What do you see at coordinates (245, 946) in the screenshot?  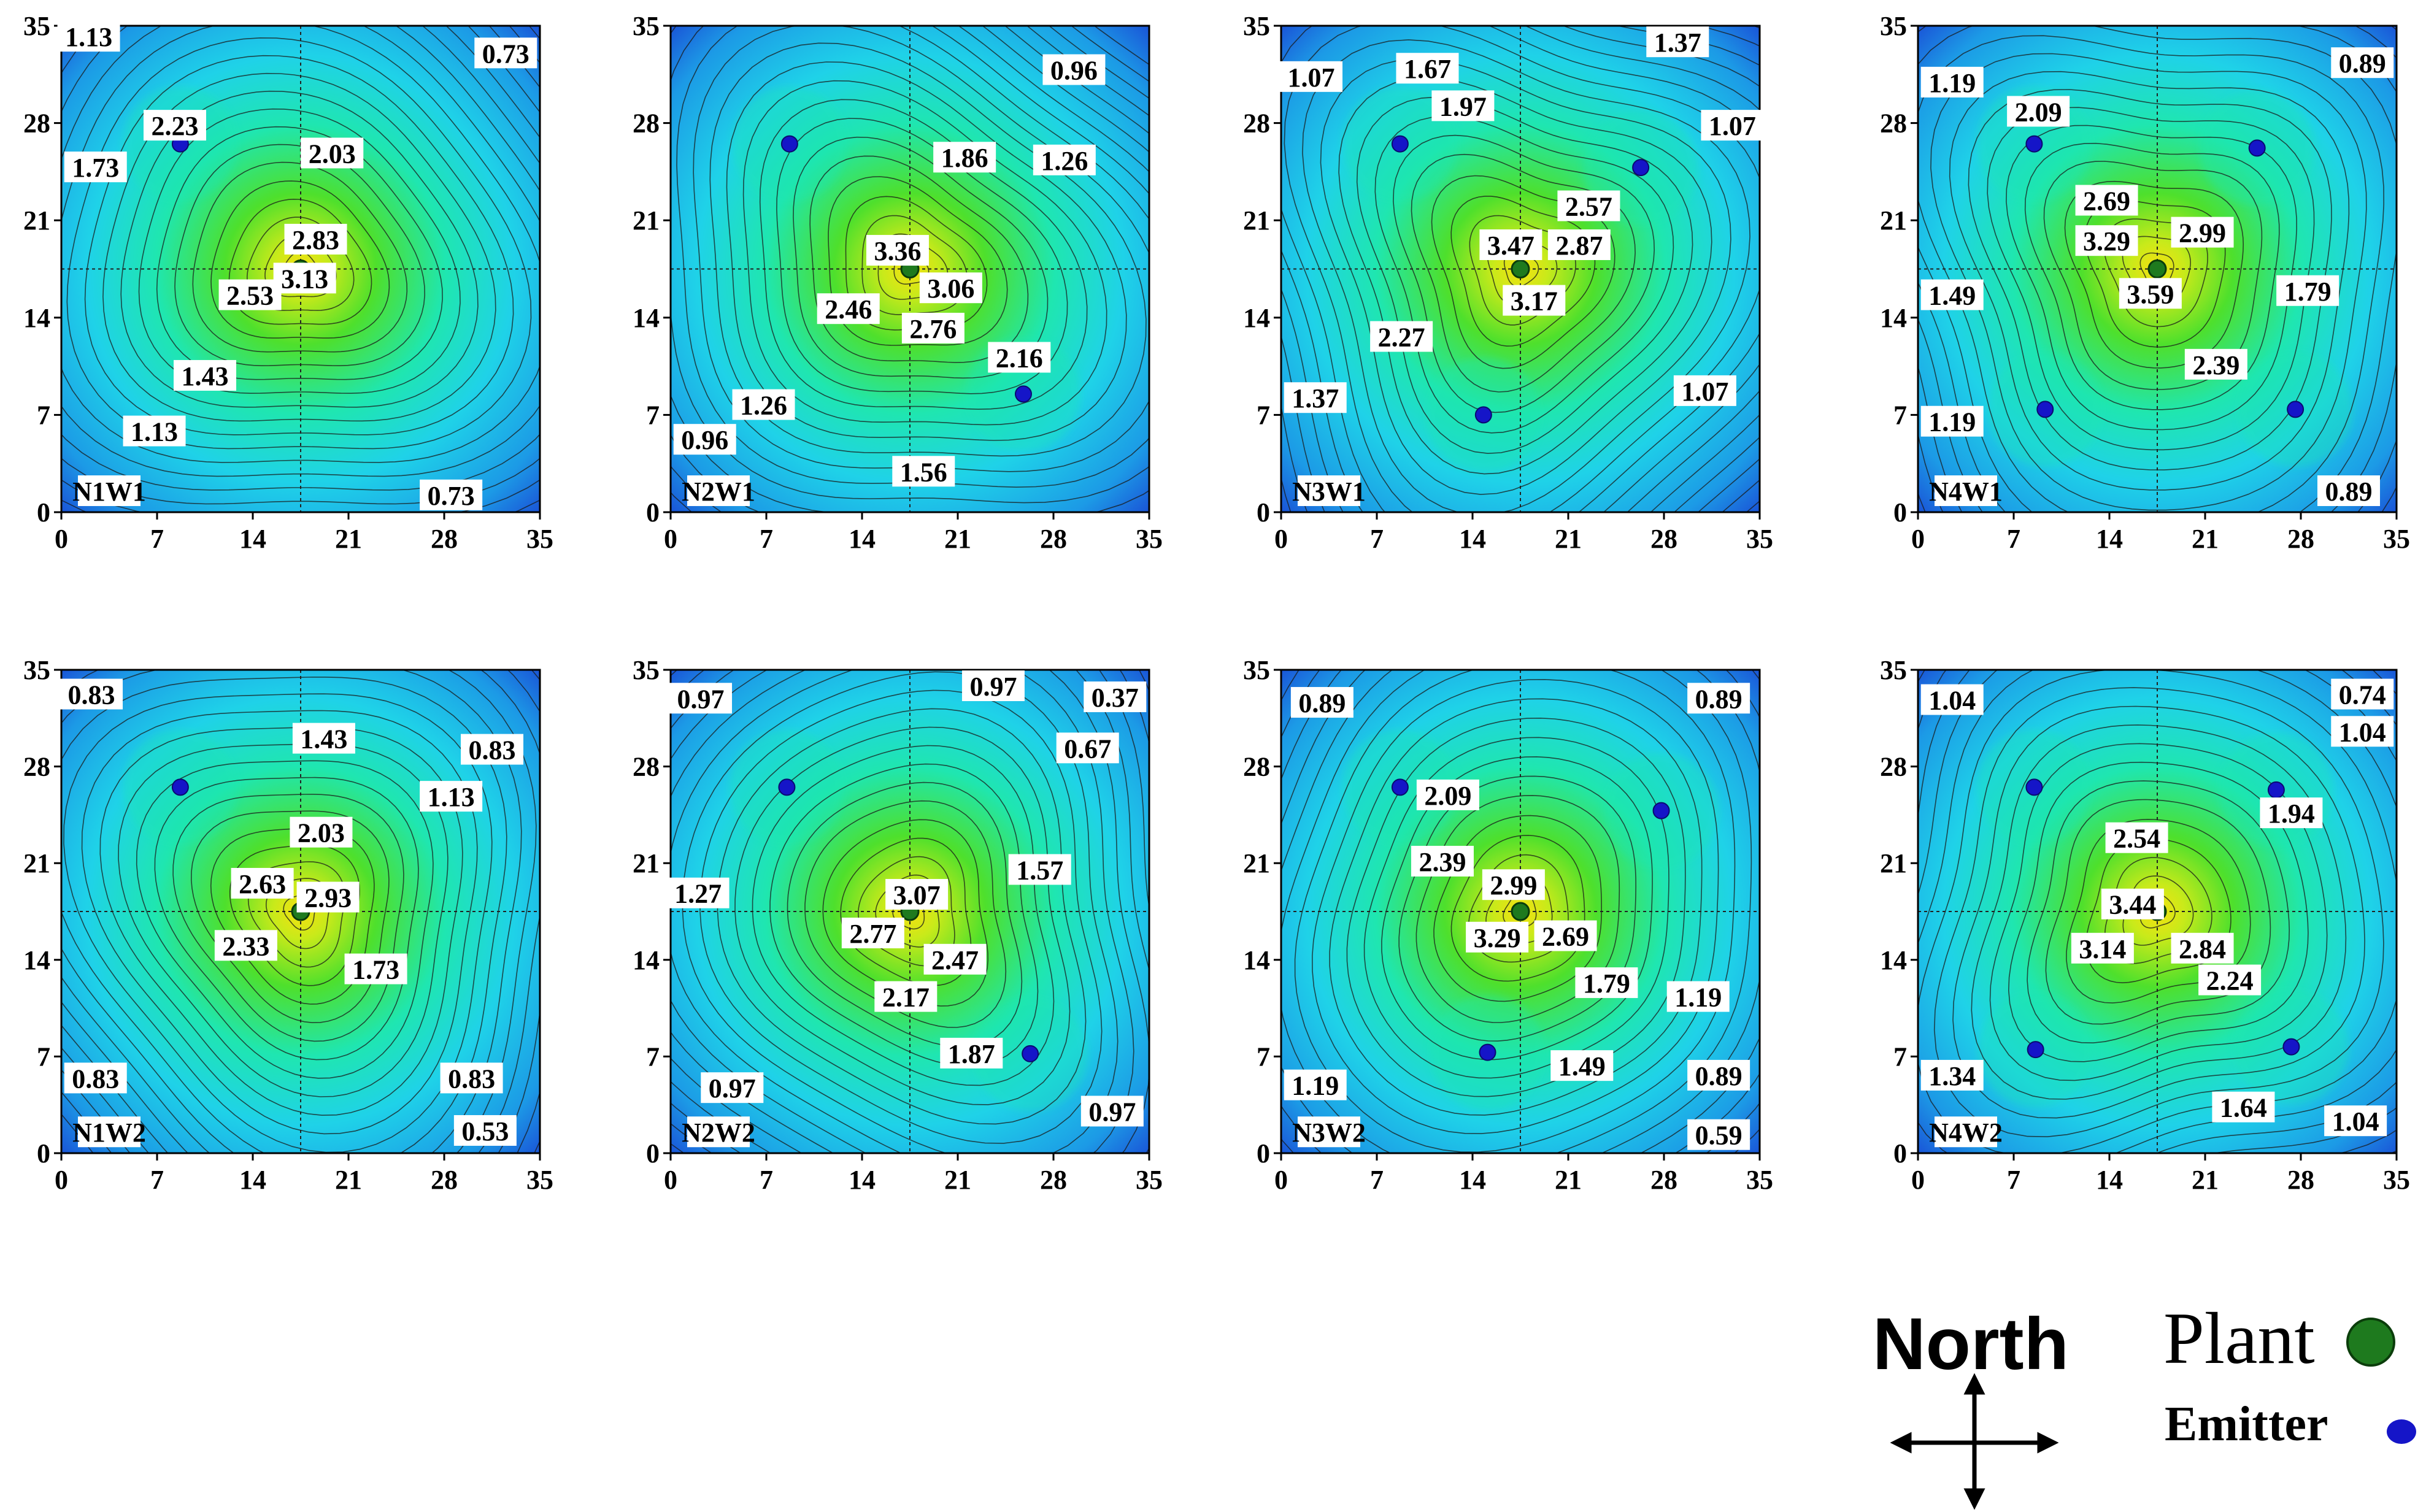 I see `svg-text: 2.33` at bounding box center [245, 946].